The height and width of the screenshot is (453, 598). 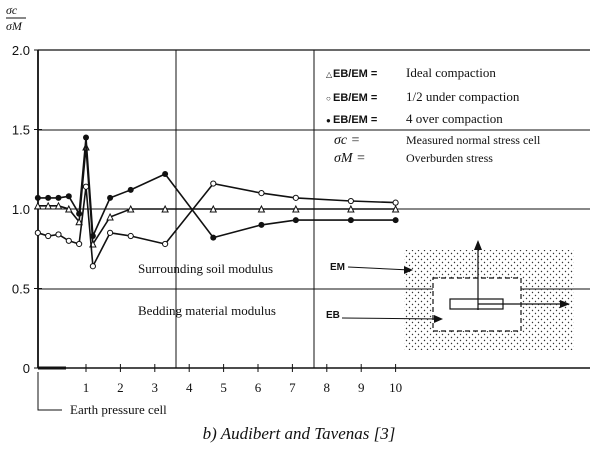 I want to click on x-tick-label-6: 6, so click(x=258, y=387).